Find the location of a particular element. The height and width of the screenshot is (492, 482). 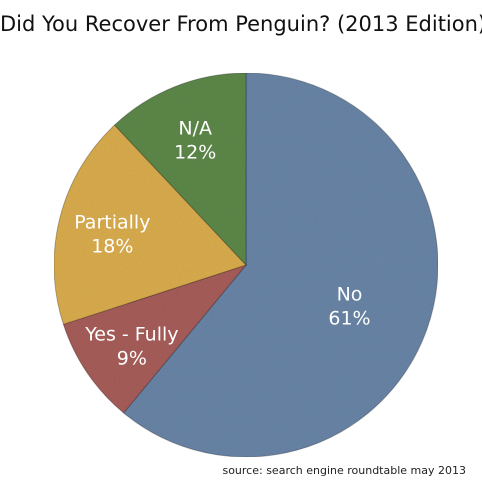

slice-label-yes-fully: Yes - Fully is located at coordinates (131, 335).